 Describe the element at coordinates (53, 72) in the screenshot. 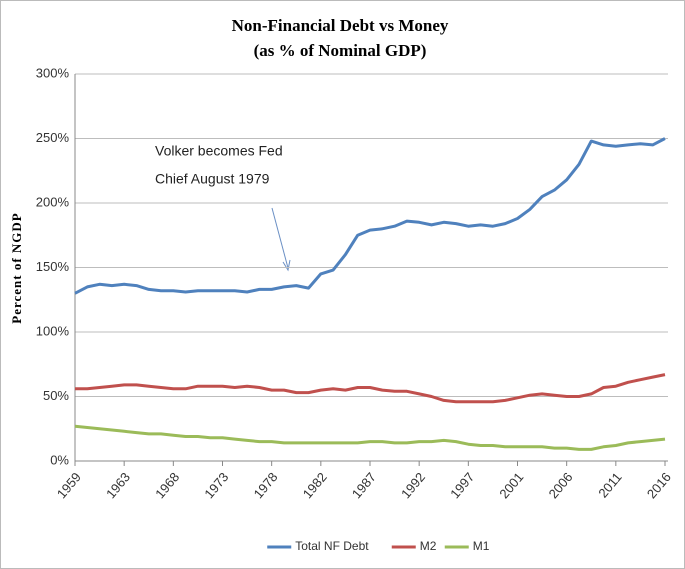

I see `y-tick-label: 300%` at that location.